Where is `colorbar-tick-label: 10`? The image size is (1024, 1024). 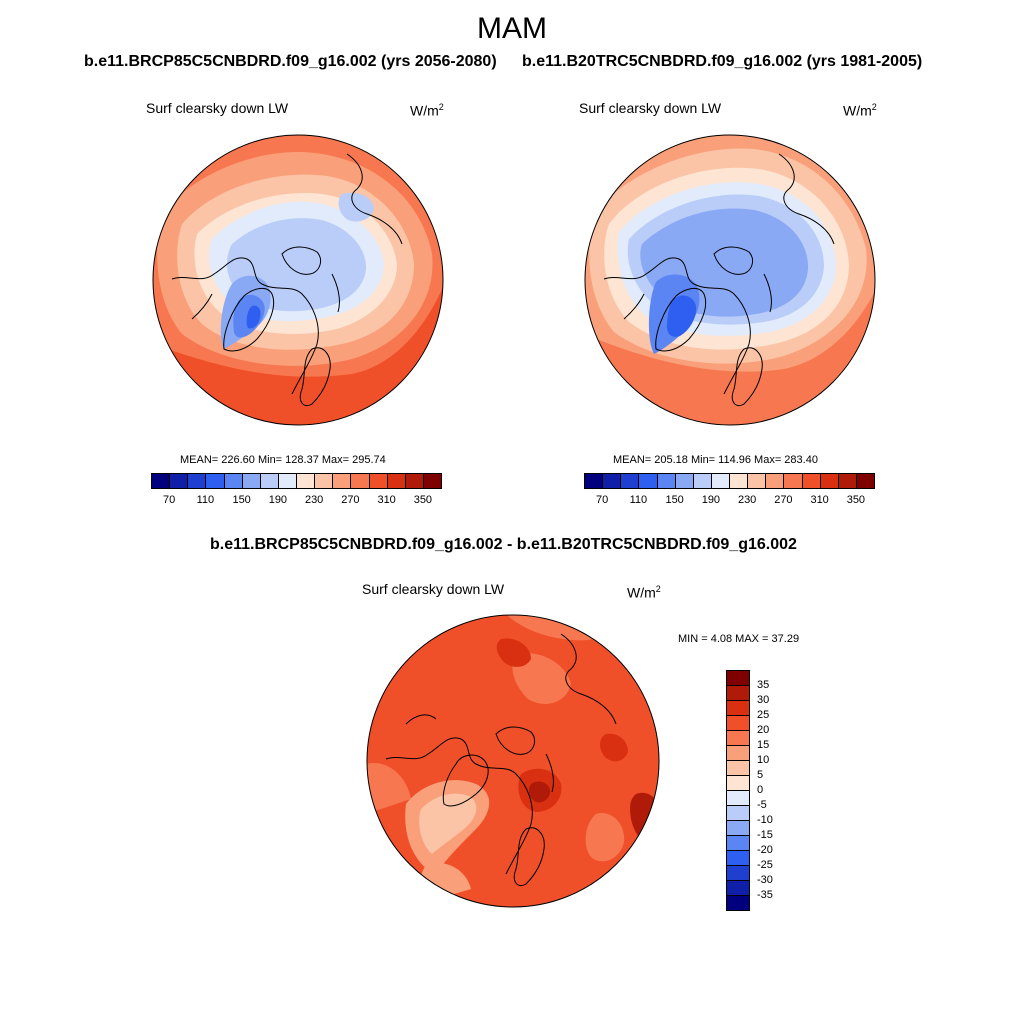
colorbar-tick-label: 10 is located at coordinates (763, 760).